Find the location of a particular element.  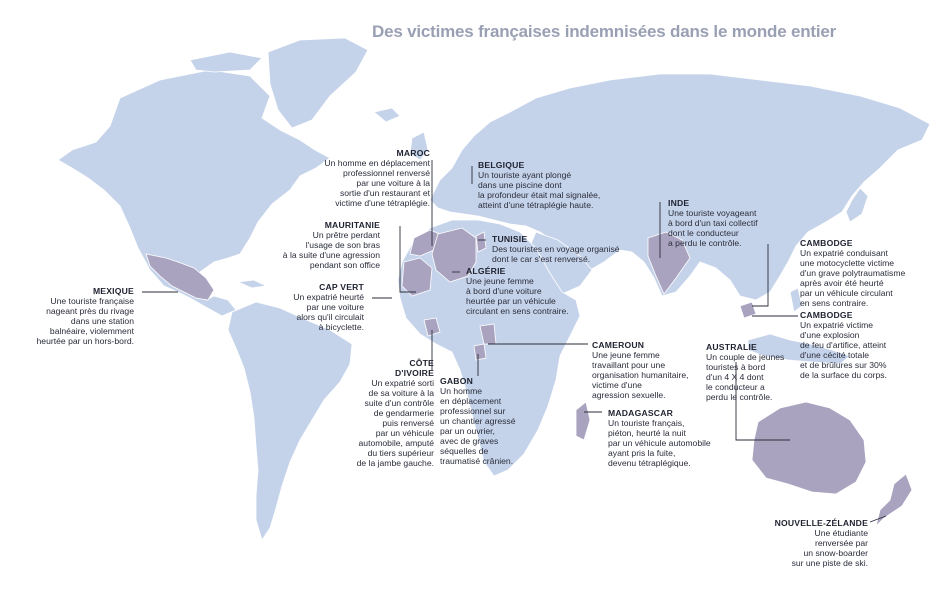

callout-gabon-country: GABON is located at coordinates (456, 381).